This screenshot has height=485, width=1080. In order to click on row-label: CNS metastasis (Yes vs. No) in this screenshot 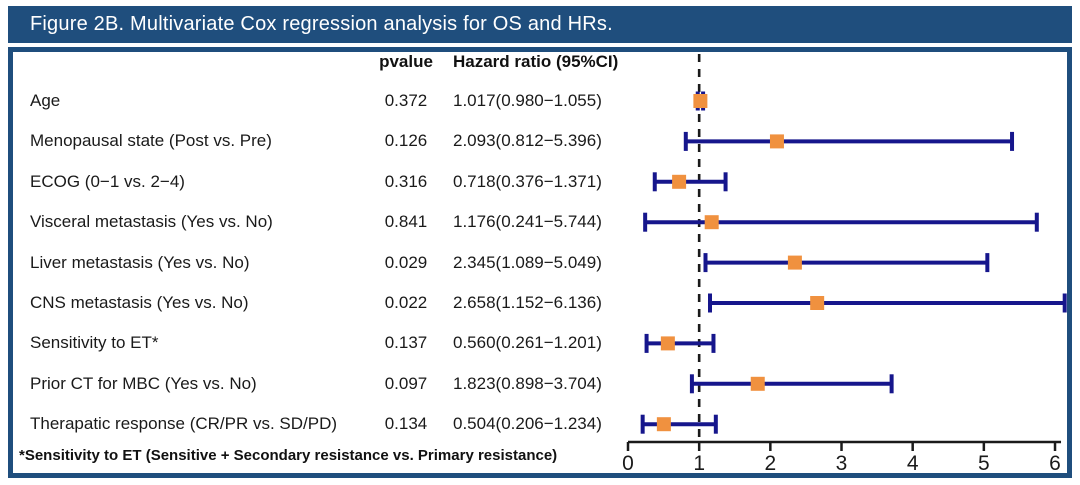, I will do `click(139, 302)`.